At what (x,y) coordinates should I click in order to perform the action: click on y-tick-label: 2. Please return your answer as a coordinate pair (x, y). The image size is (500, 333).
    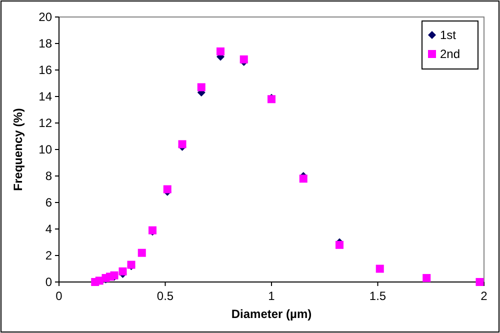
    Looking at the image, I should click on (48, 255).